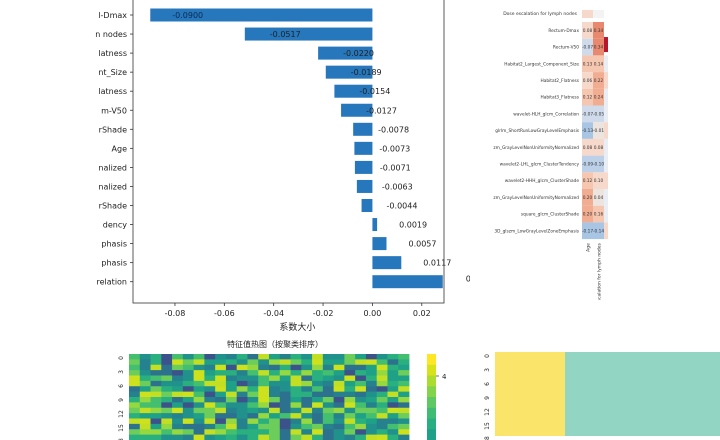 The image size is (720, 440). Describe the element at coordinates (111, 34) in the screenshot. I see `category-label: n nodes` at that location.